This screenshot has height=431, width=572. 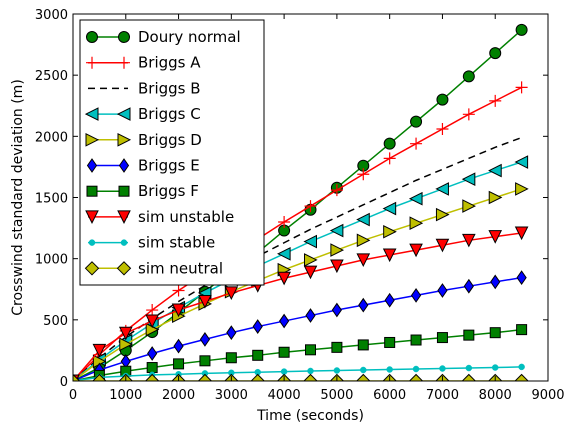 What do you see at coordinates (159, 217) in the screenshot?
I see `legend-item-sim-unstable: sim unstable` at bounding box center [159, 217].